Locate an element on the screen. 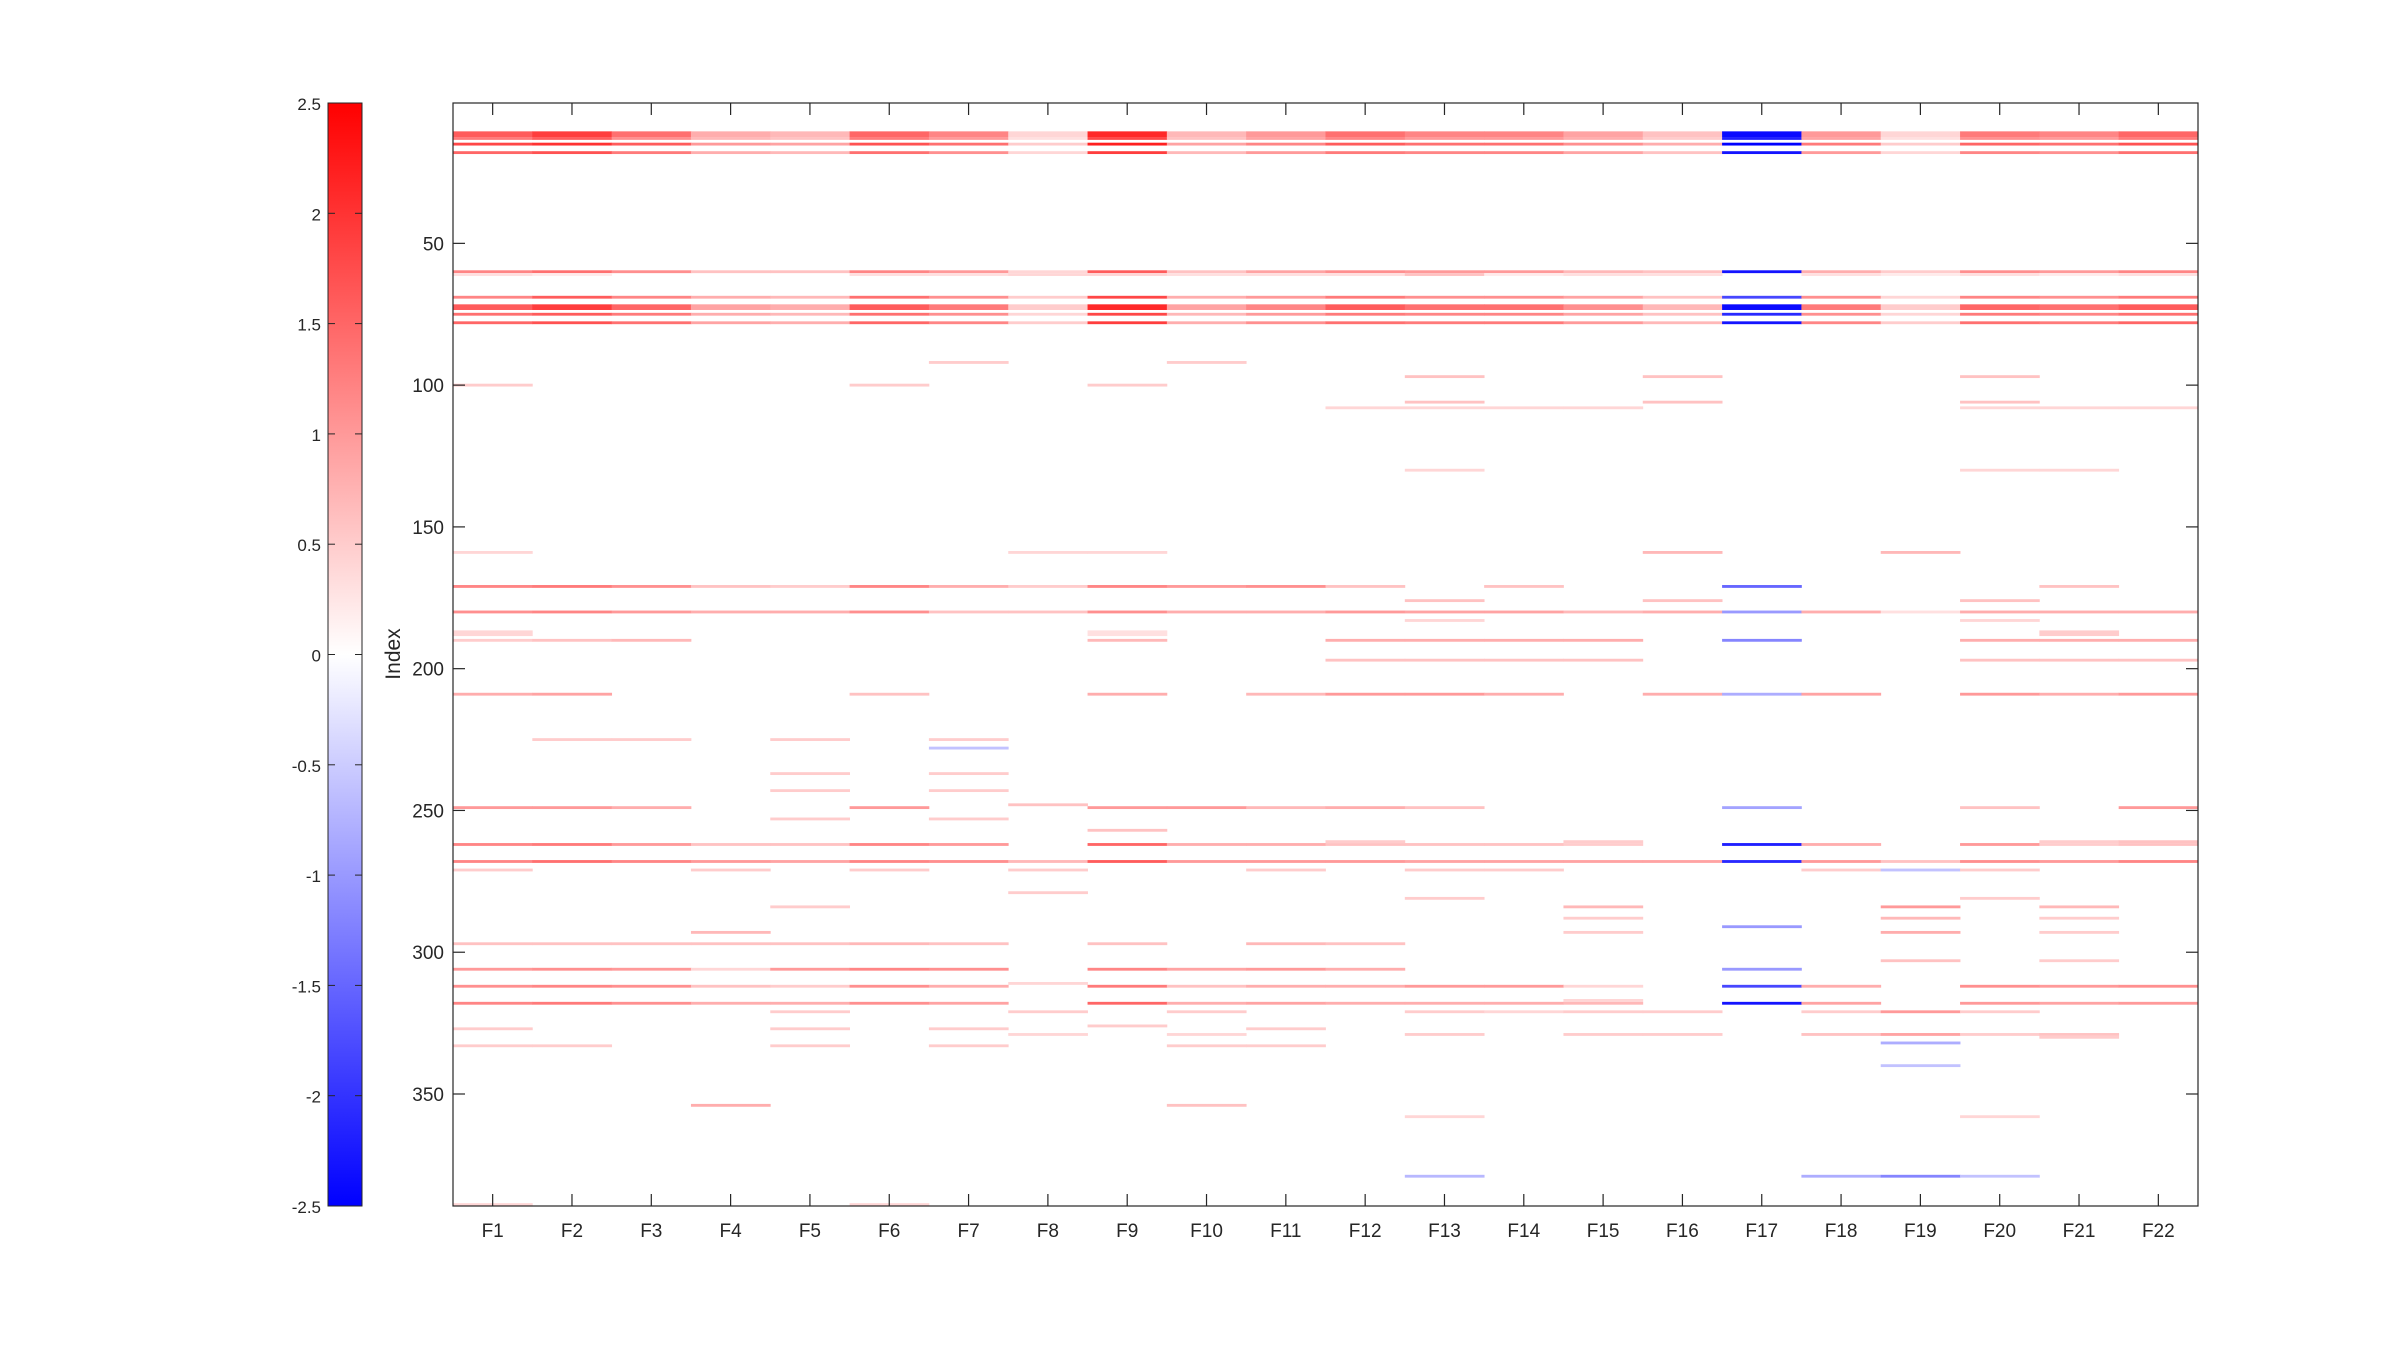 This screenshot has height=1350, width=2400. colorbar-ticks: 2.5 2 1.5 1 0.5 0 -0.5 -1 -1.5 -2 -2.5 is located at coordinates (327, 656).